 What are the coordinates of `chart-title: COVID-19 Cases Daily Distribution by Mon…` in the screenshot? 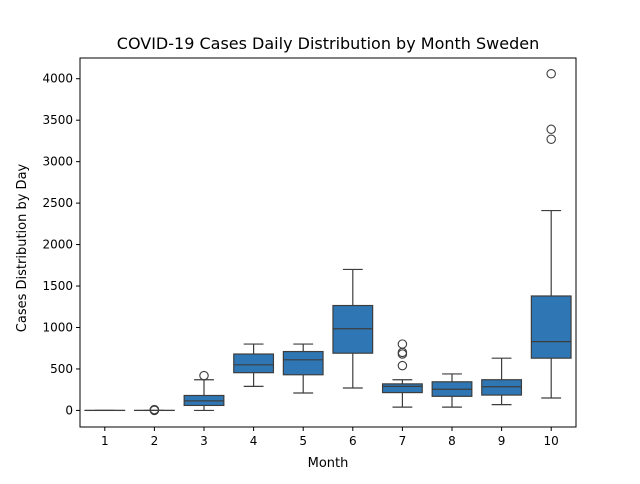 It's located at (328, 43).